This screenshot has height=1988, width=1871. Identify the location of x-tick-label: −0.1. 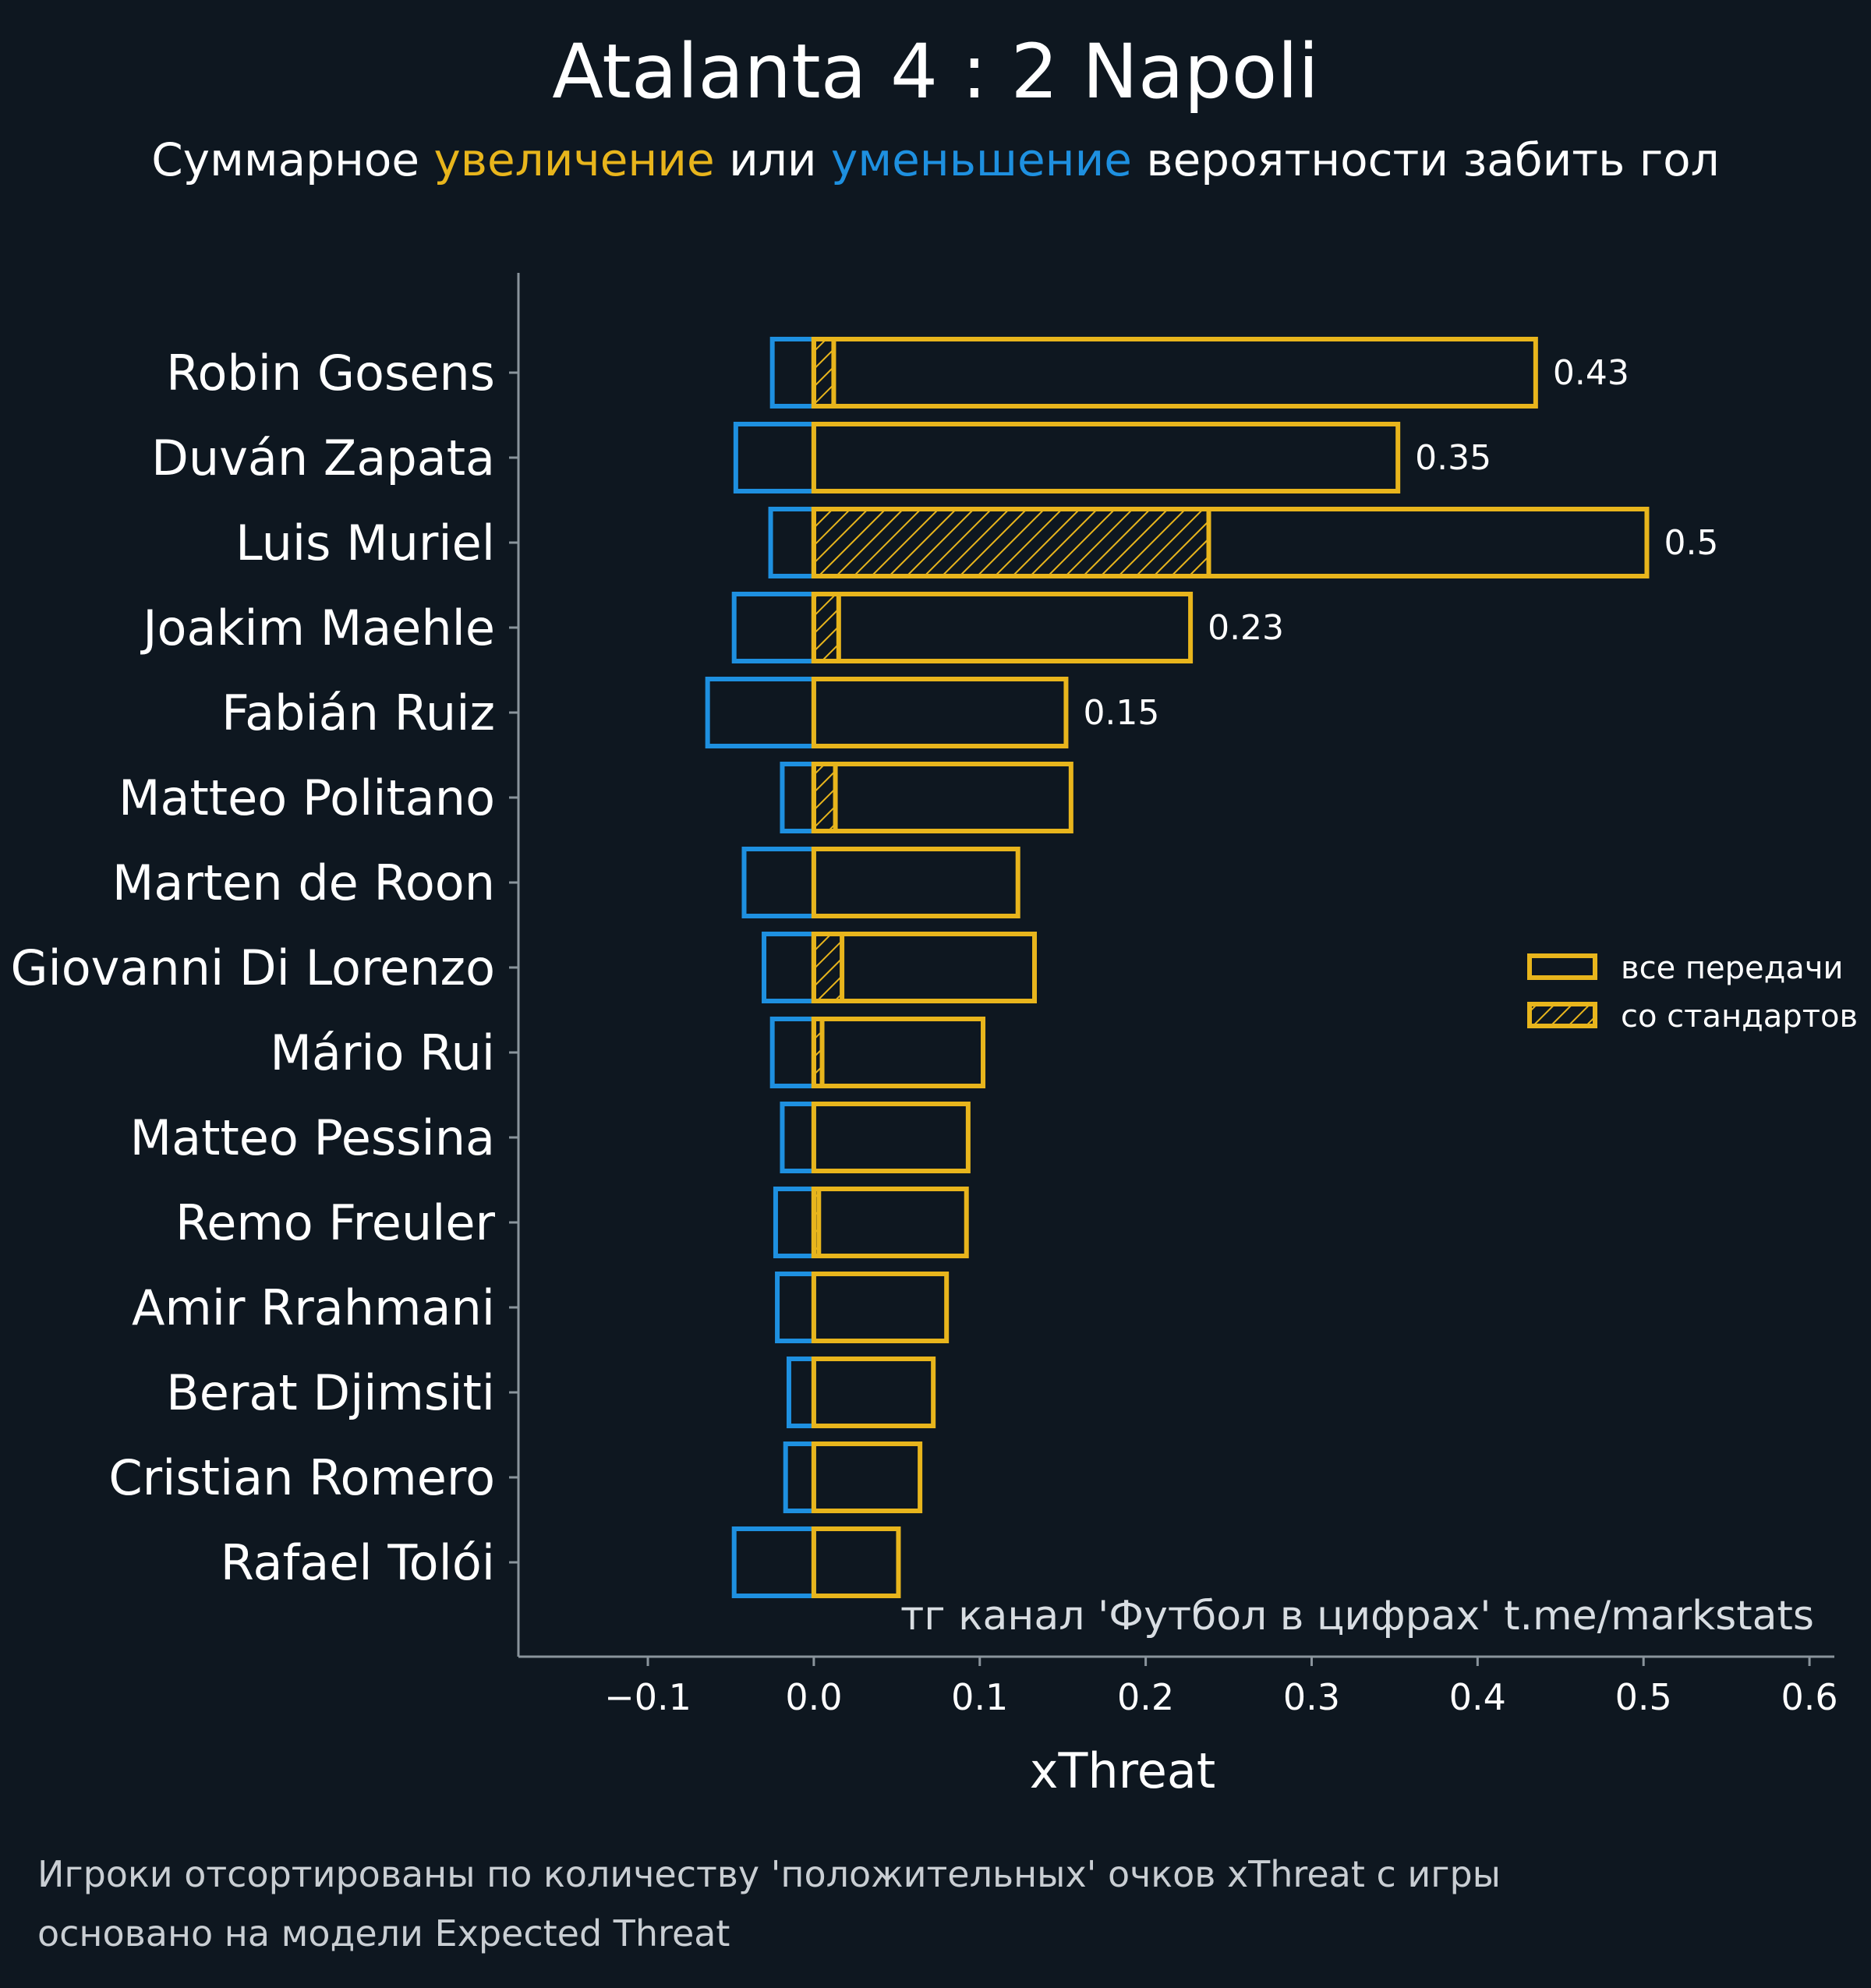
(647, 1697).